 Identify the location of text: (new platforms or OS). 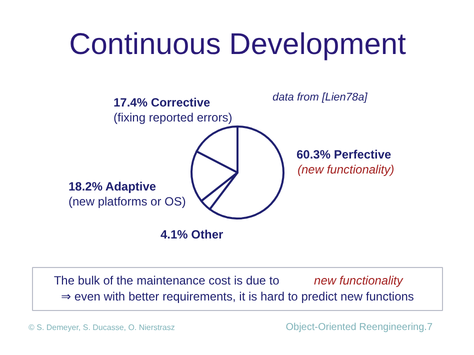
(127, 201).